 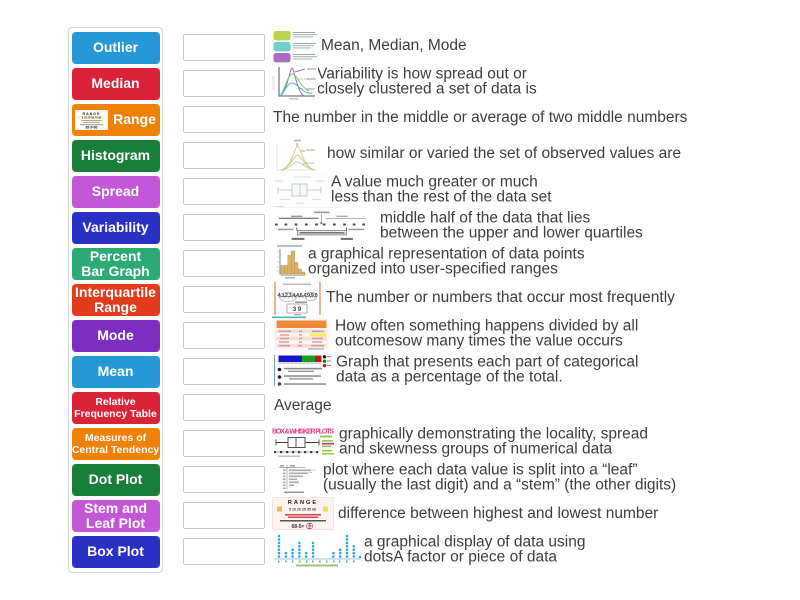 I want to click on svg-text: BOX & WHISKER PLOTS, so click(x=303, y=432).